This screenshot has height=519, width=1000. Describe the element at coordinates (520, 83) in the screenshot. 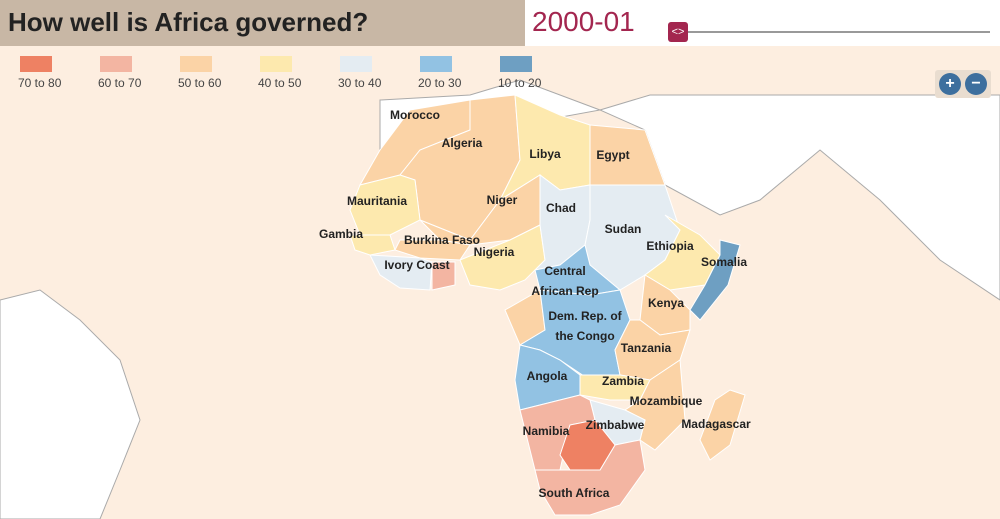

I see `legend-label: 10 to 20` at that location.